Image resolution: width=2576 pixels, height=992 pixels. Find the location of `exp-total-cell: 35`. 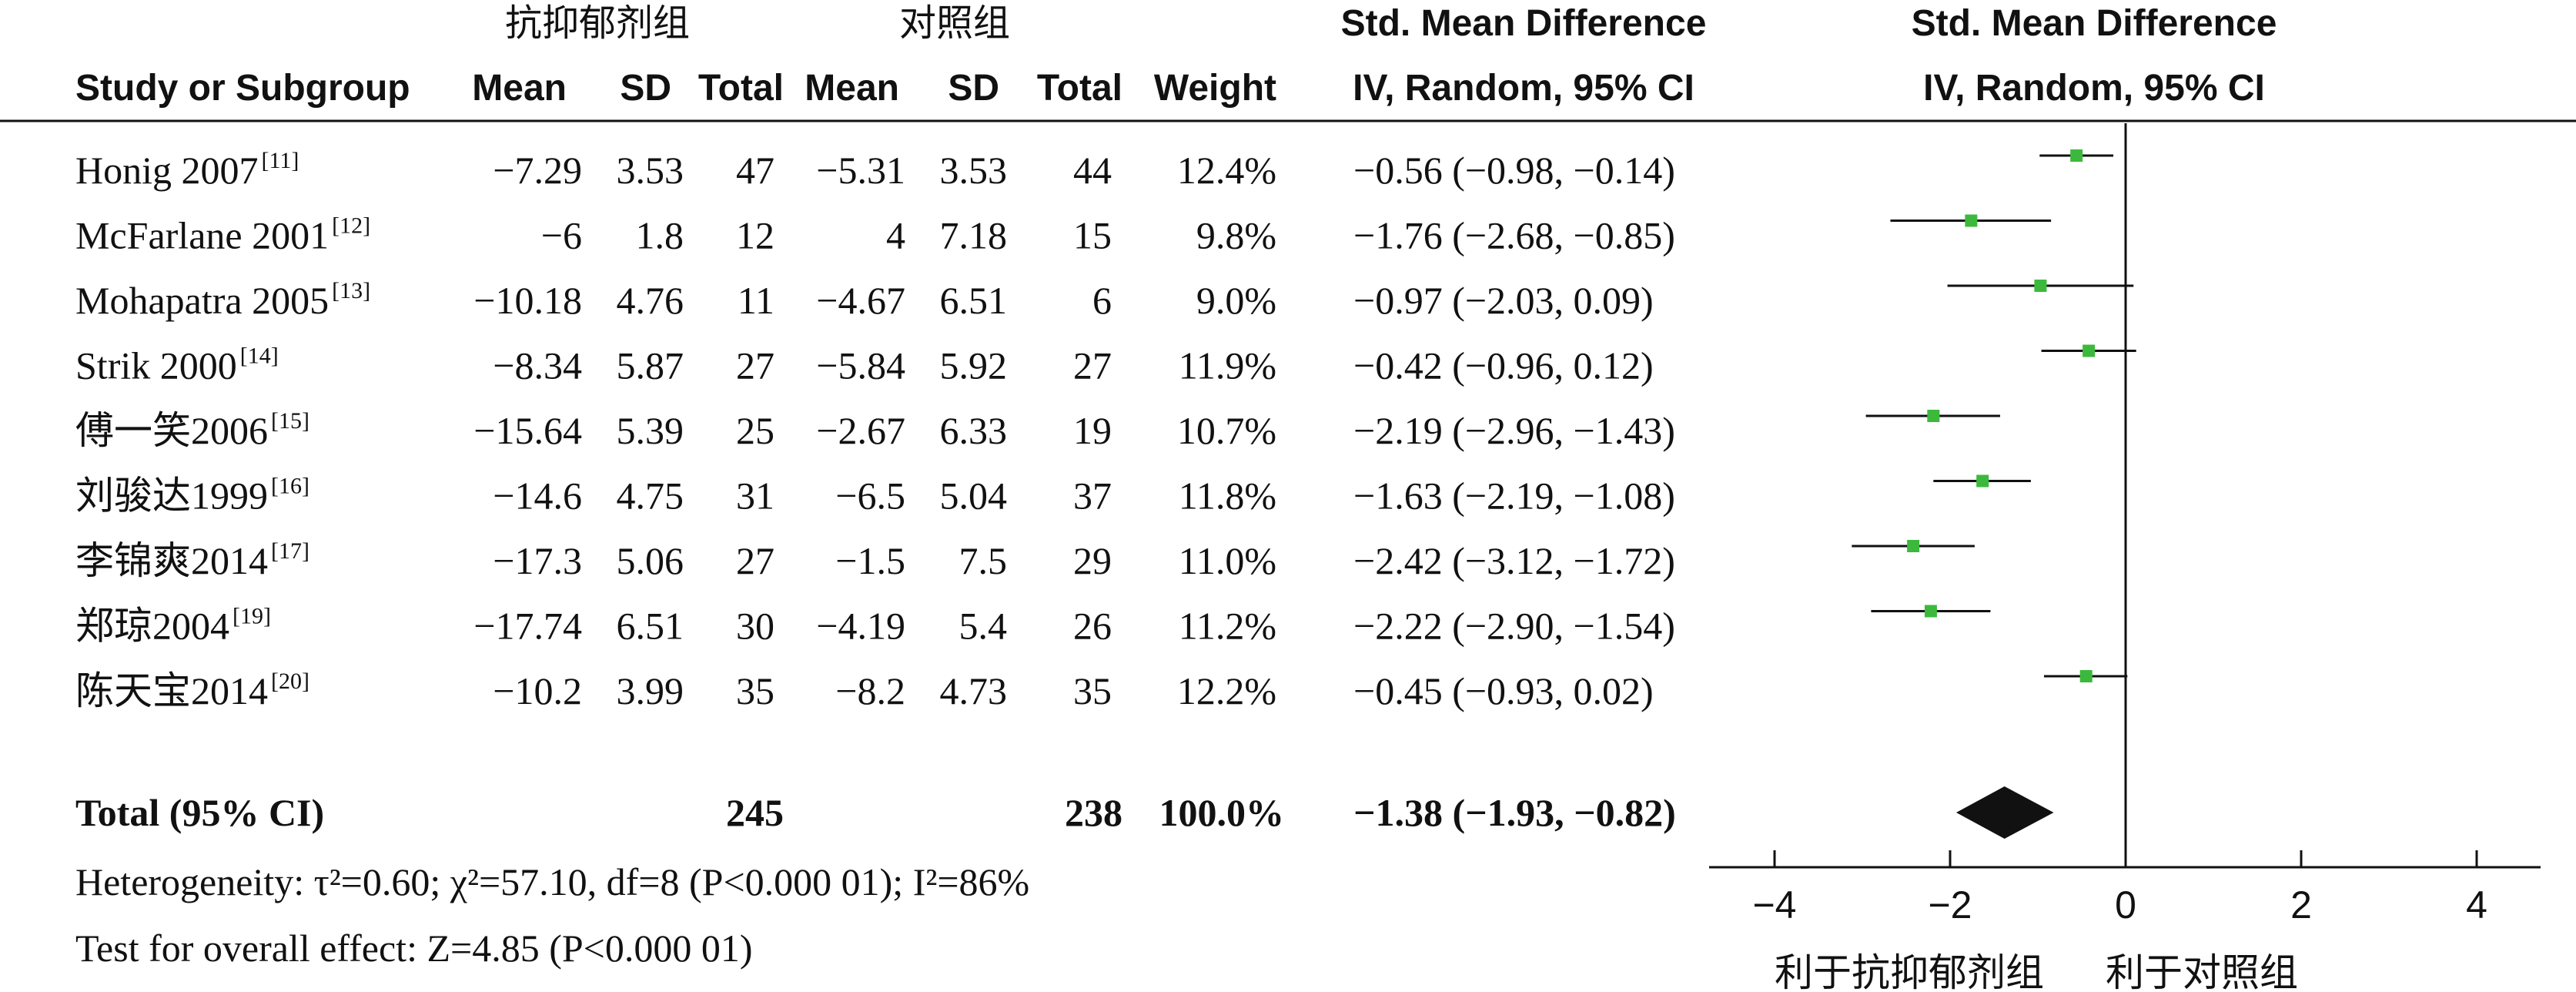

exp-total-cell: 35 is located at coordinates (755, 690).